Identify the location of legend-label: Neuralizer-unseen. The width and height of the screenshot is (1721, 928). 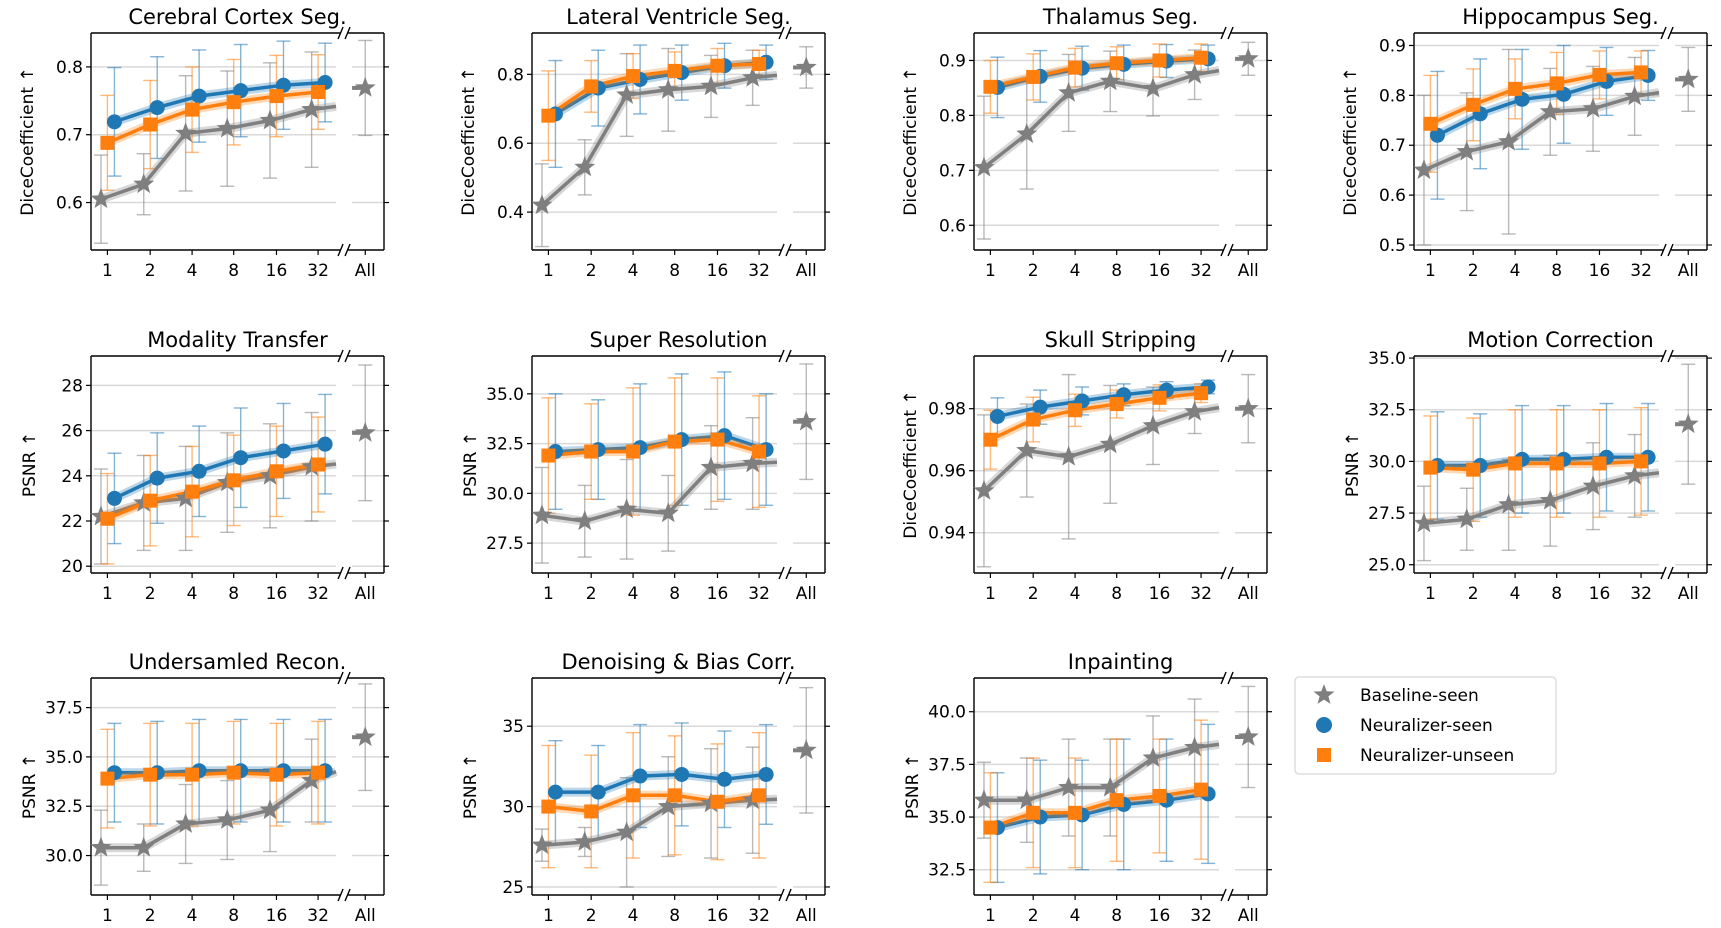
(1437, 756).